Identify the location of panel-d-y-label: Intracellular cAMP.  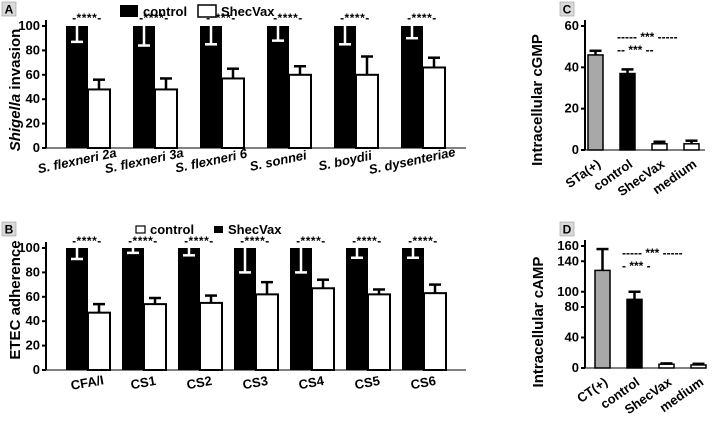
(538, 322).